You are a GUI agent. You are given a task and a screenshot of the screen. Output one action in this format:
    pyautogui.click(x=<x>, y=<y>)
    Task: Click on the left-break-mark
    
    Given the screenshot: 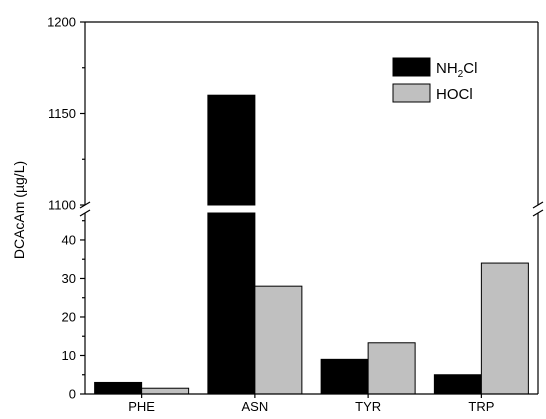 What is the action you would take?
    pyautogui.click(x=85, y=213)
    